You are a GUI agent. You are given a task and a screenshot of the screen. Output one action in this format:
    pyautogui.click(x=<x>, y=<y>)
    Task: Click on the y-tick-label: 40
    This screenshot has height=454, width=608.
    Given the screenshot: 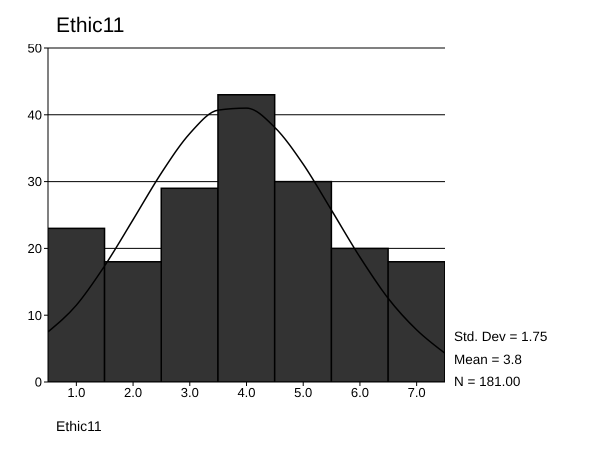 What is the action you would take?
    pyautogui.click(x=35, y=114)
    